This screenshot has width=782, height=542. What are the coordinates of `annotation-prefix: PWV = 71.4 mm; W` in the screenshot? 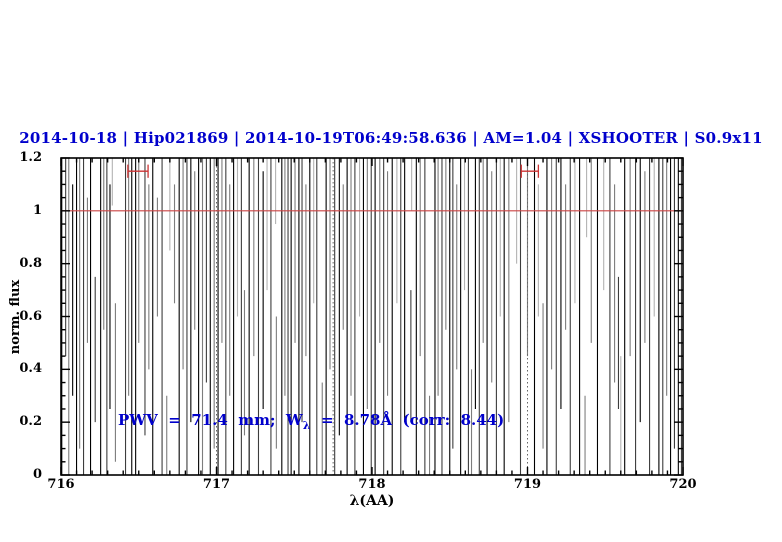 It's located at (210, 420).